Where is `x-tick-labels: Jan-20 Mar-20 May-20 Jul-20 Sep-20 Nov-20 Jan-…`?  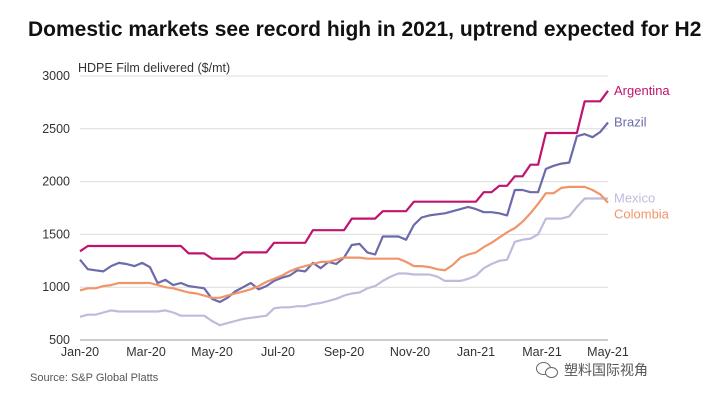 x-tick-labels: Jan-20 Mar-20 May-20 Jul-20 Sep-20 Nov-20 Jan-… is located at coordinates (345, 352).